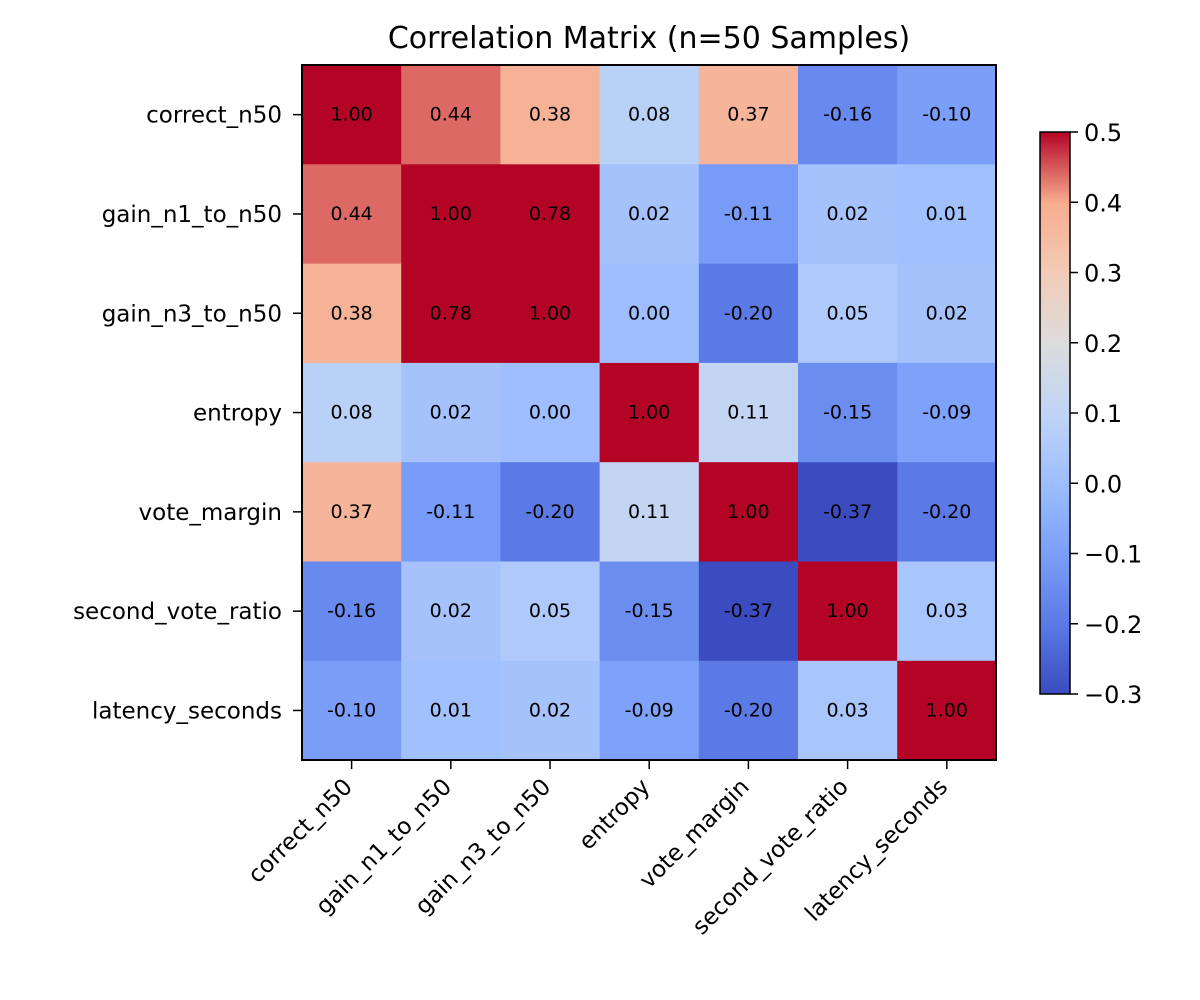 This screenshot has height=1000, width=1200. What do you see at coordinates (1113, 625) in the screenshot?
I see `colorbar-tick-label: −0.2` at bounding box center [1113, 625].